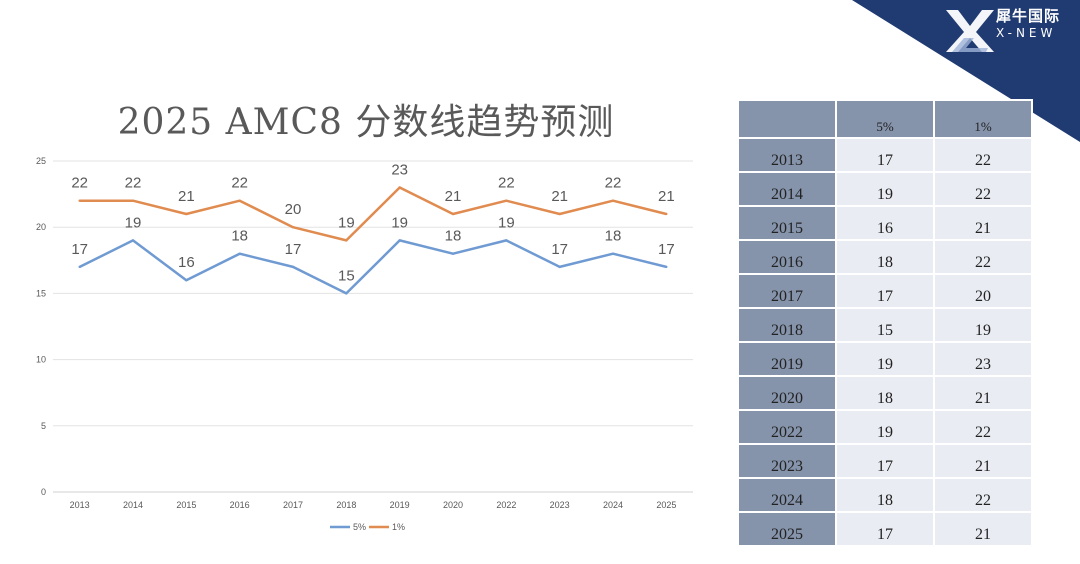 The width and height of the screenshot is (1080, 564). I want to click on x-tick-label: 2014, so click(133, 505).